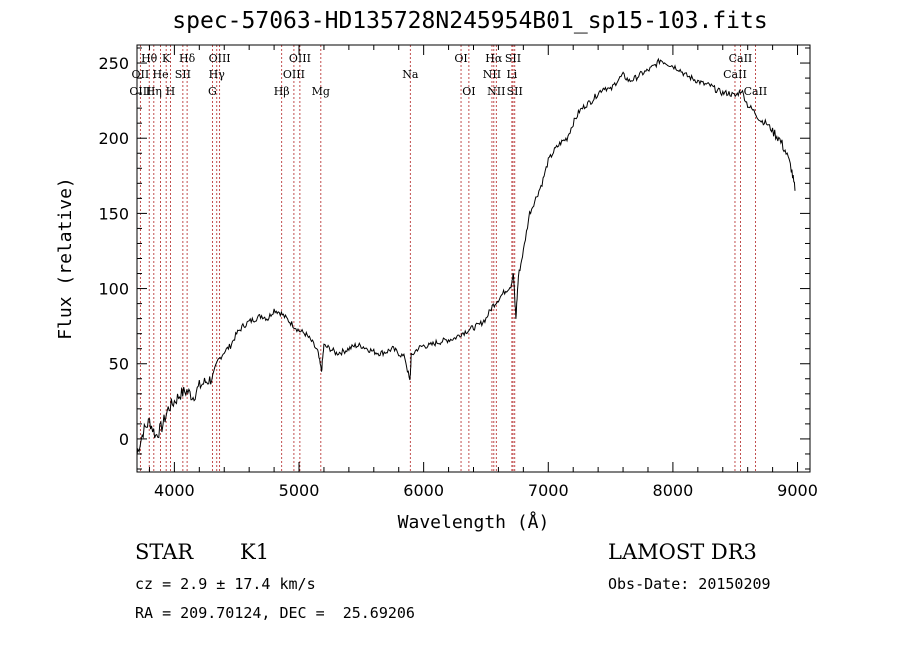 The image size is (900, 649). What do you see at coordinates (149, 58) in the screenshot?
I see `line-marker-label: Hθ` at bounding box center [149, 58].